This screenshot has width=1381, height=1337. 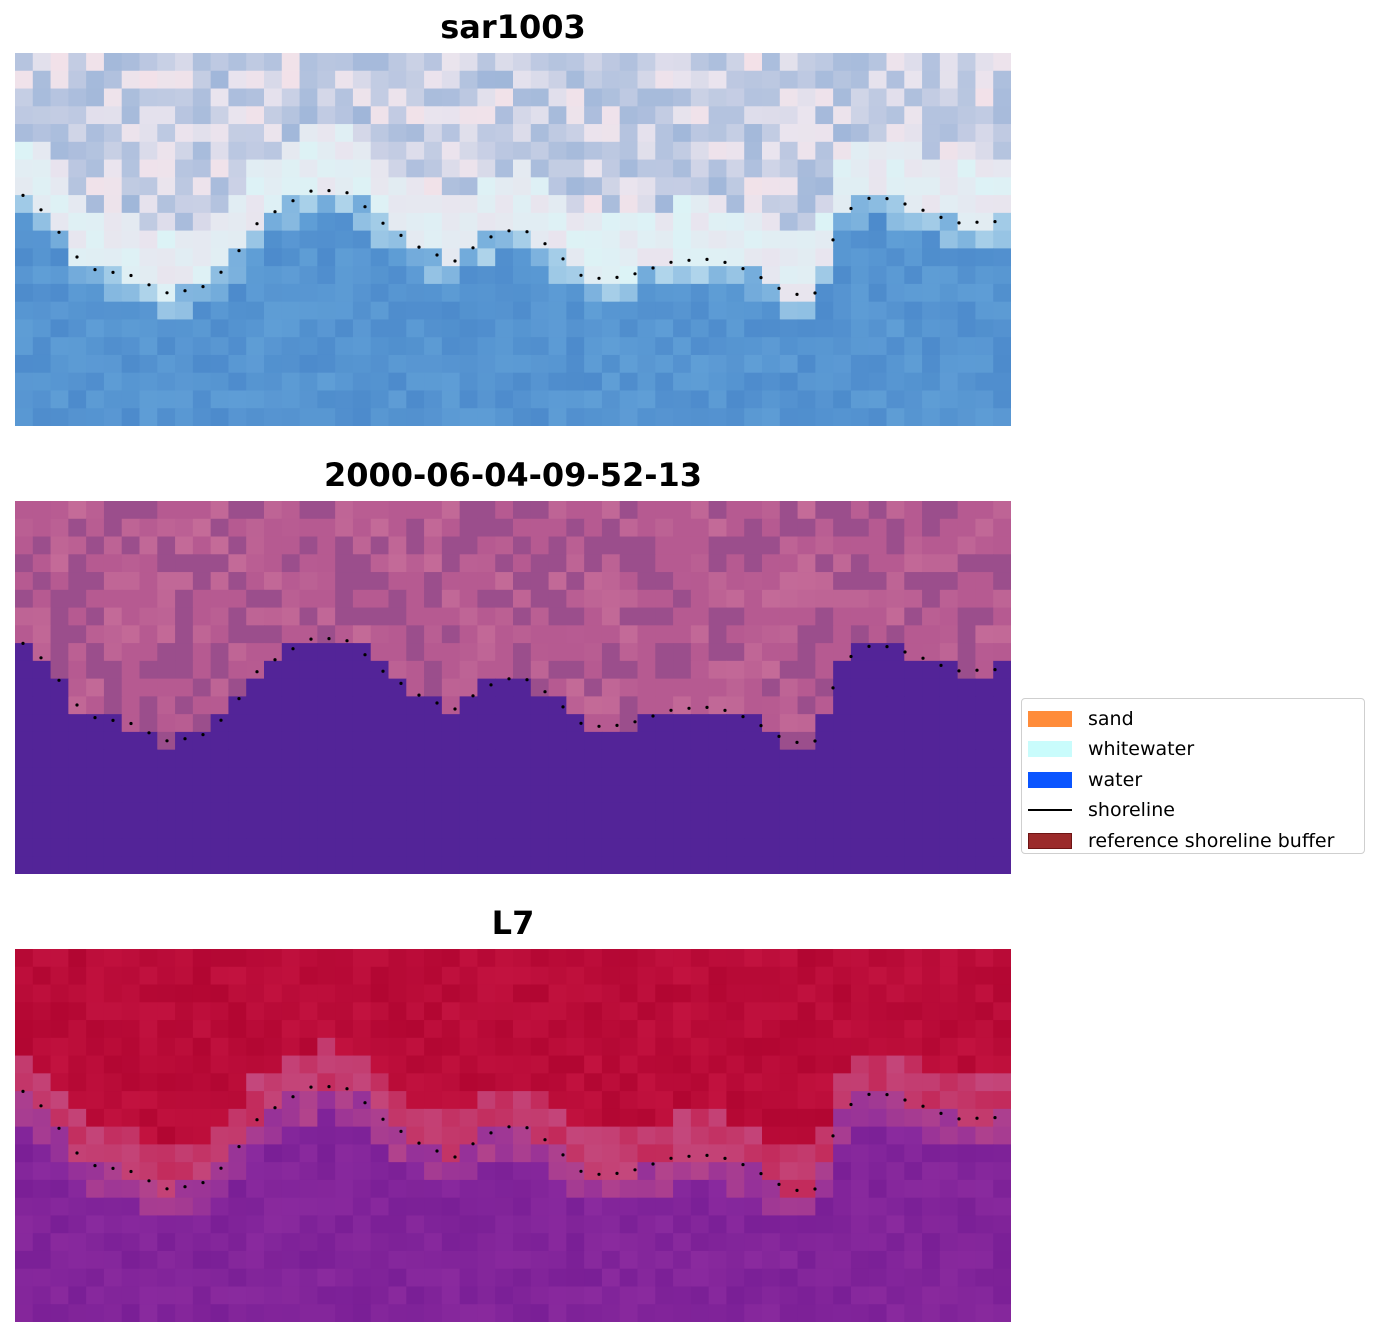 What do you see at coordinates (1111, 719) in the screenshot?
I see `legend-label-sand: sand` at bounding box center [1111, 719].